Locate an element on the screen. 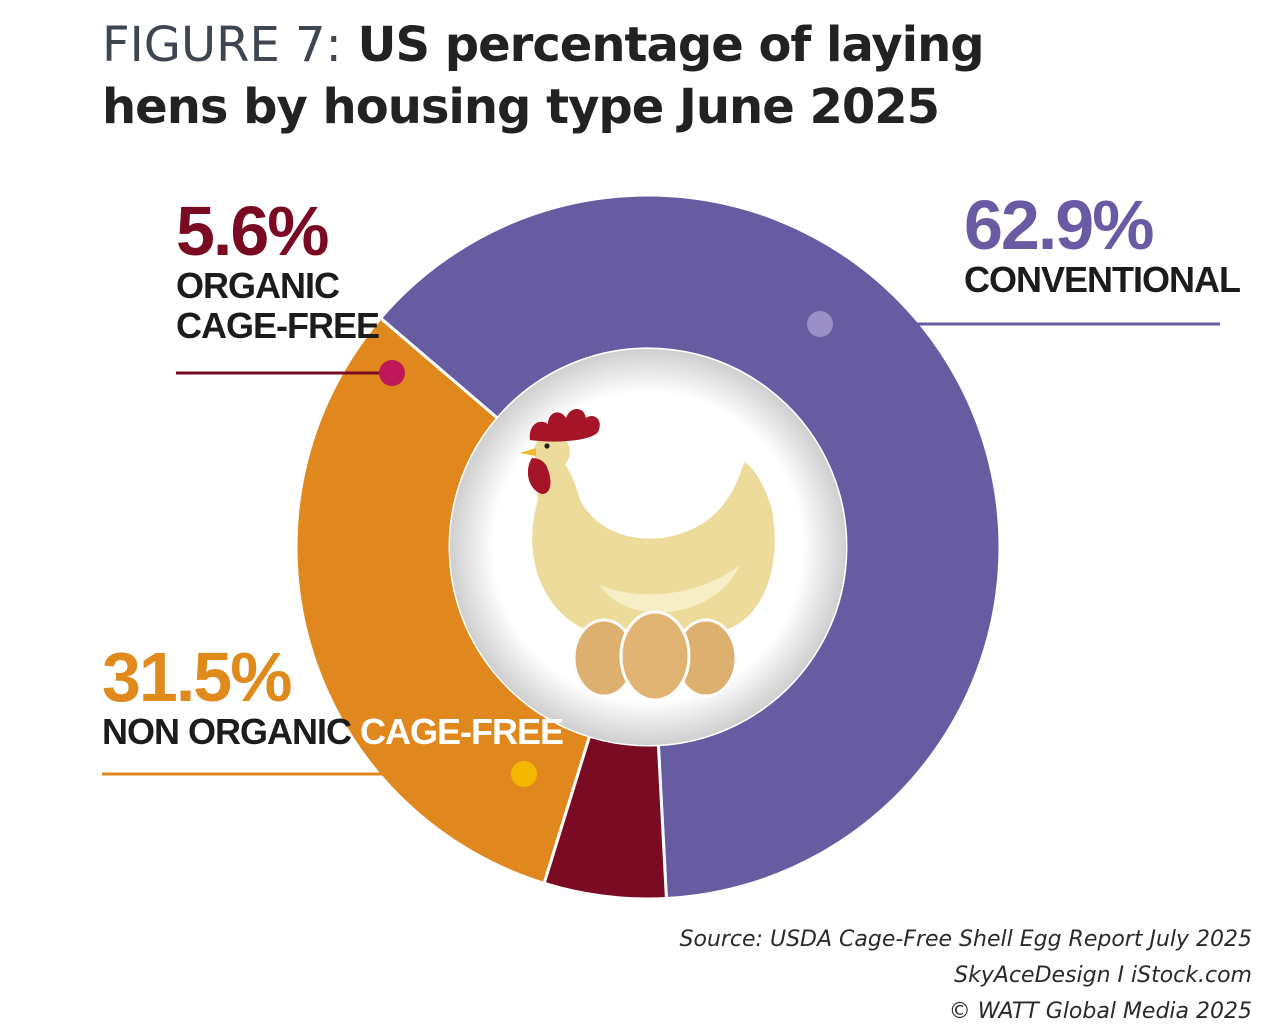 The image size is (1280, 1030). nonorganic-label-part-a: NON ORGANIC is located at coordinates (231, 731).